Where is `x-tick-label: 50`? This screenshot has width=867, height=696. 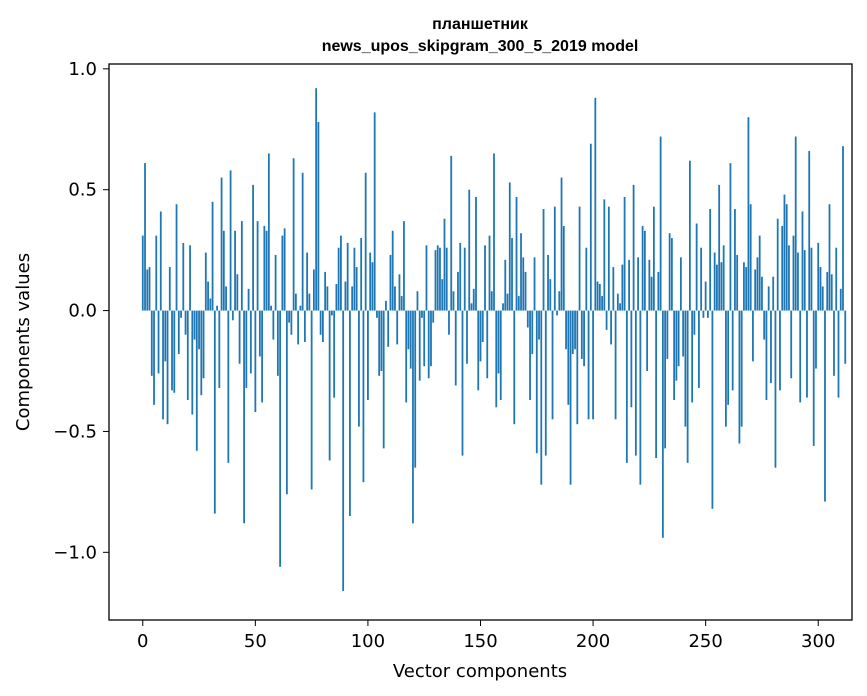
x-tick-label: 50 is located at coordinates (255, 641).